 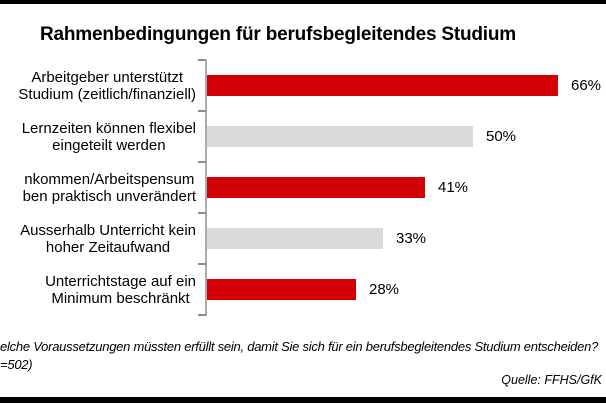 What do you see at coordinates (586, 85) in the screenshot?
I see `value-label: 66%` at bounding box center [586, 85].